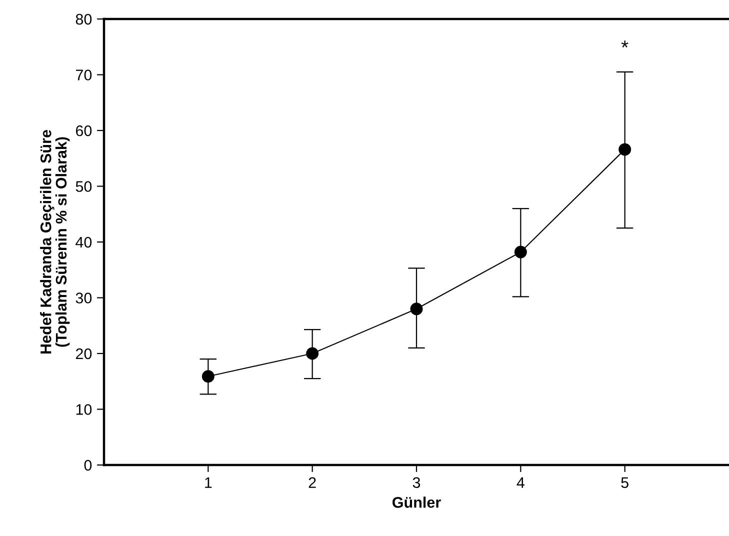  I want to click on x-tick-label: 4, so click(520, 482).